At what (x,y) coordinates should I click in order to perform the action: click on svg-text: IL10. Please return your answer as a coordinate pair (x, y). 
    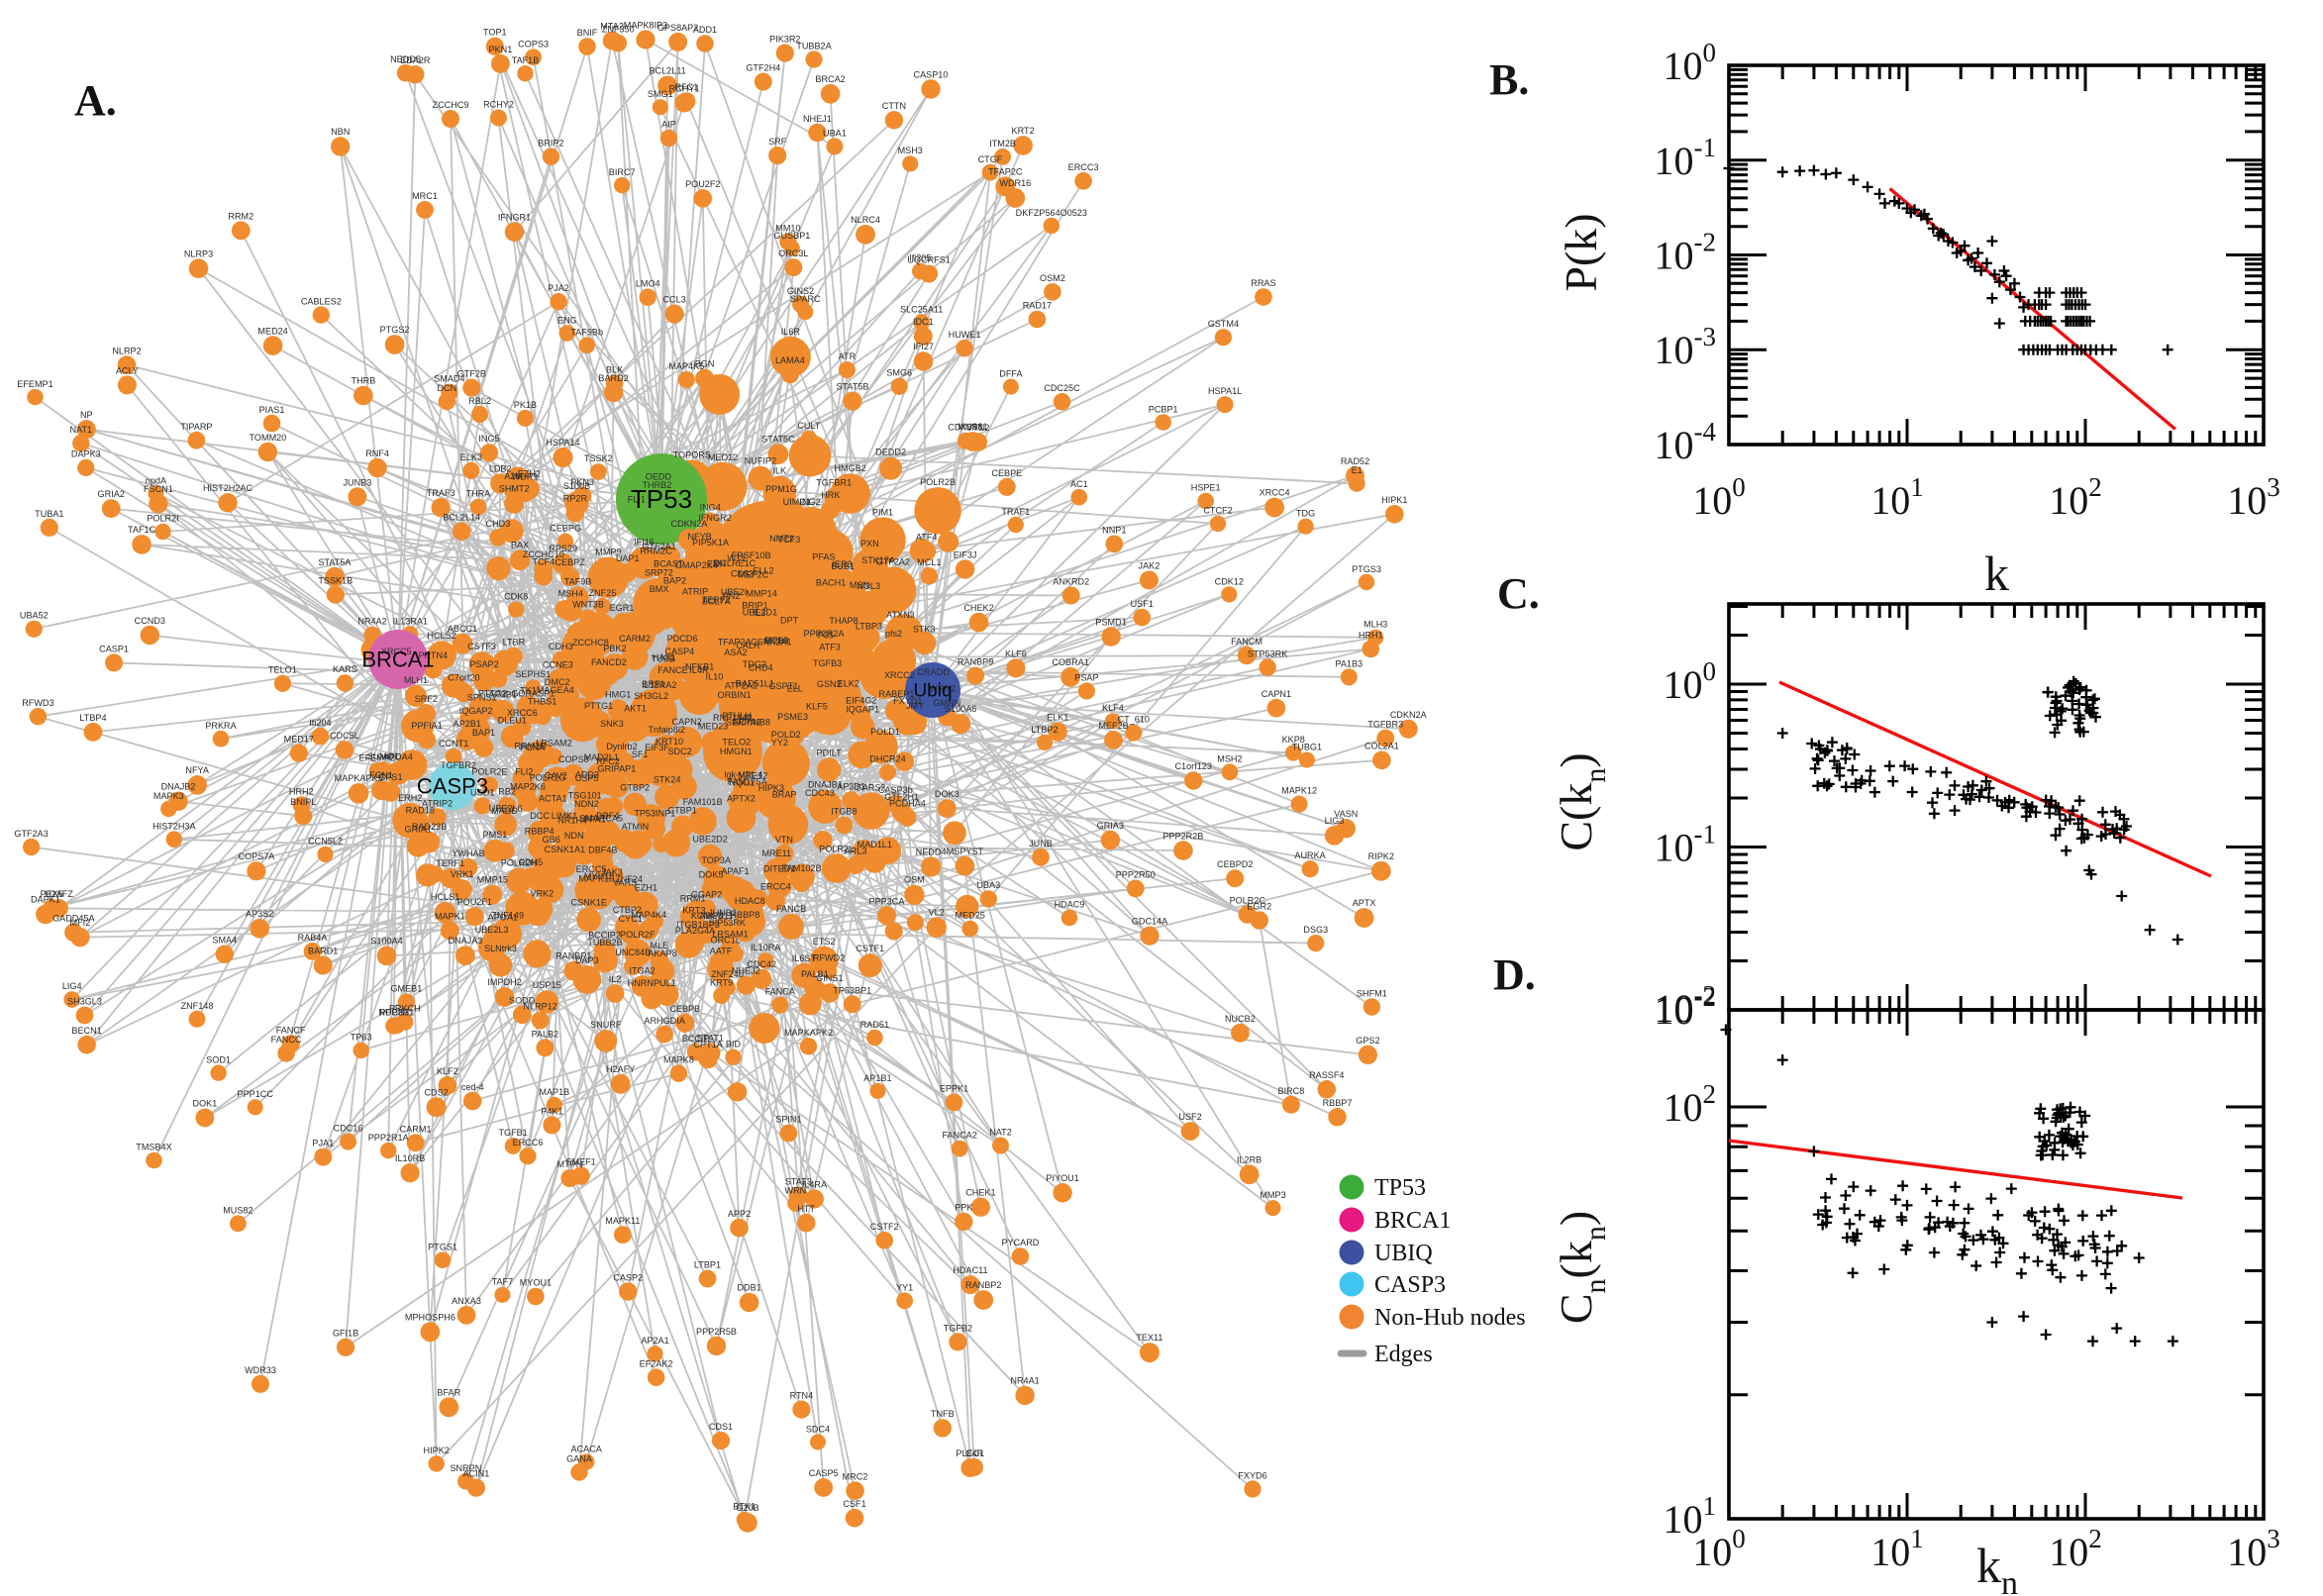
    Looking at the image, I should click on (715, 677).